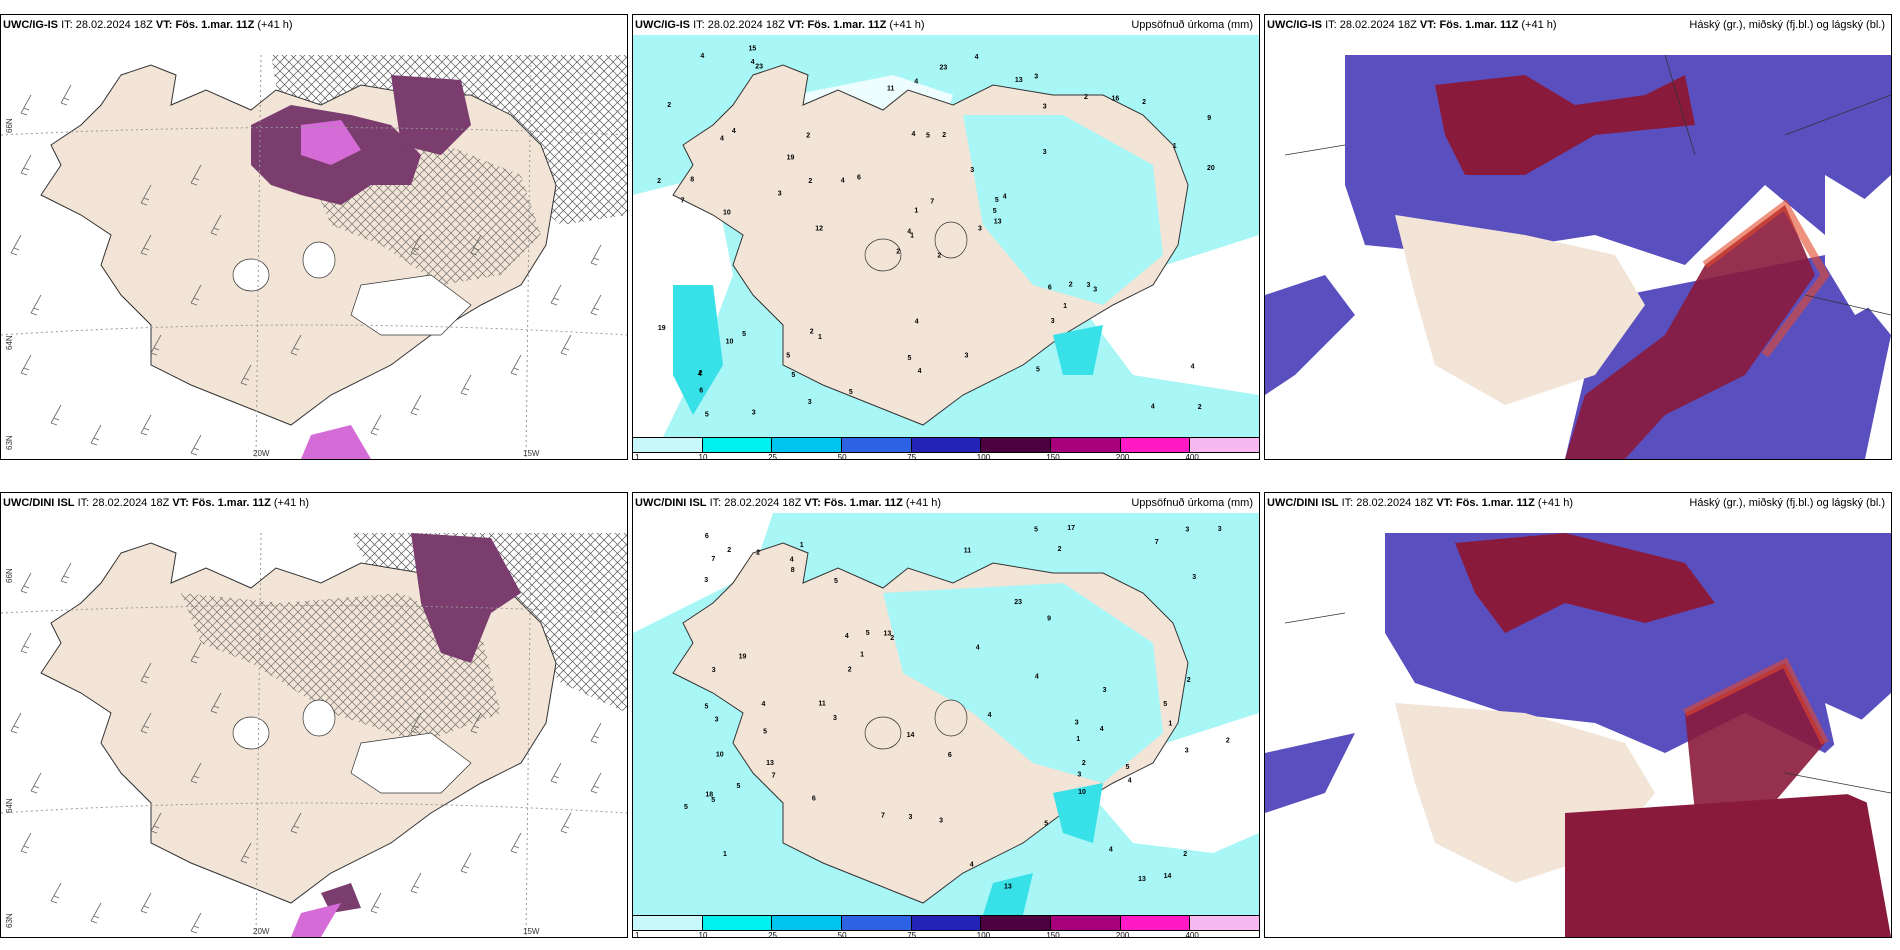 This screenshot has width=1900, height=950. What do you see at coordinates (819, 229) in the screenshot?
I see `precip-value: 12` at bounding box center [819, 229].